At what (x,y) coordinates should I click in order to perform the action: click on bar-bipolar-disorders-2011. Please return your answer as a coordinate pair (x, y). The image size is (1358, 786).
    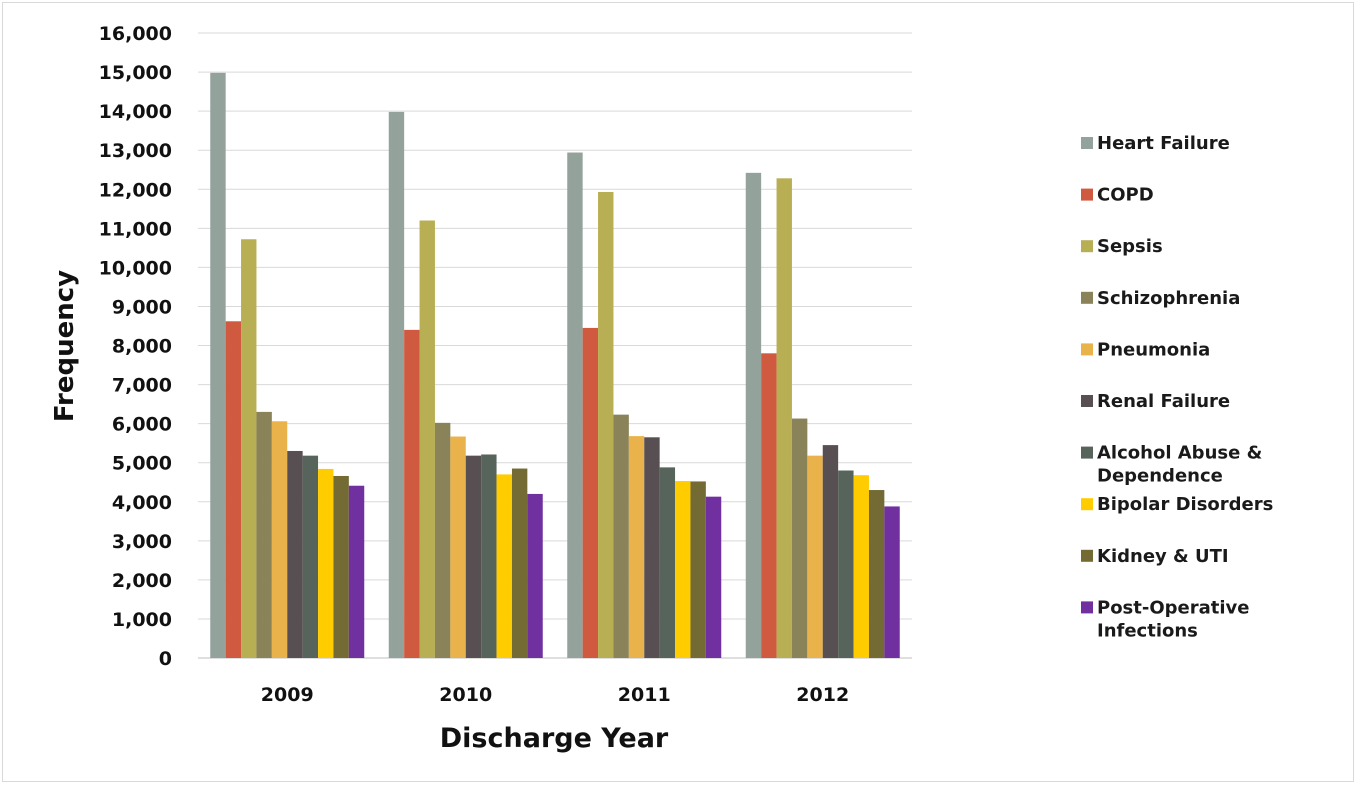
    Looking at the image, I should click on (683, 569).